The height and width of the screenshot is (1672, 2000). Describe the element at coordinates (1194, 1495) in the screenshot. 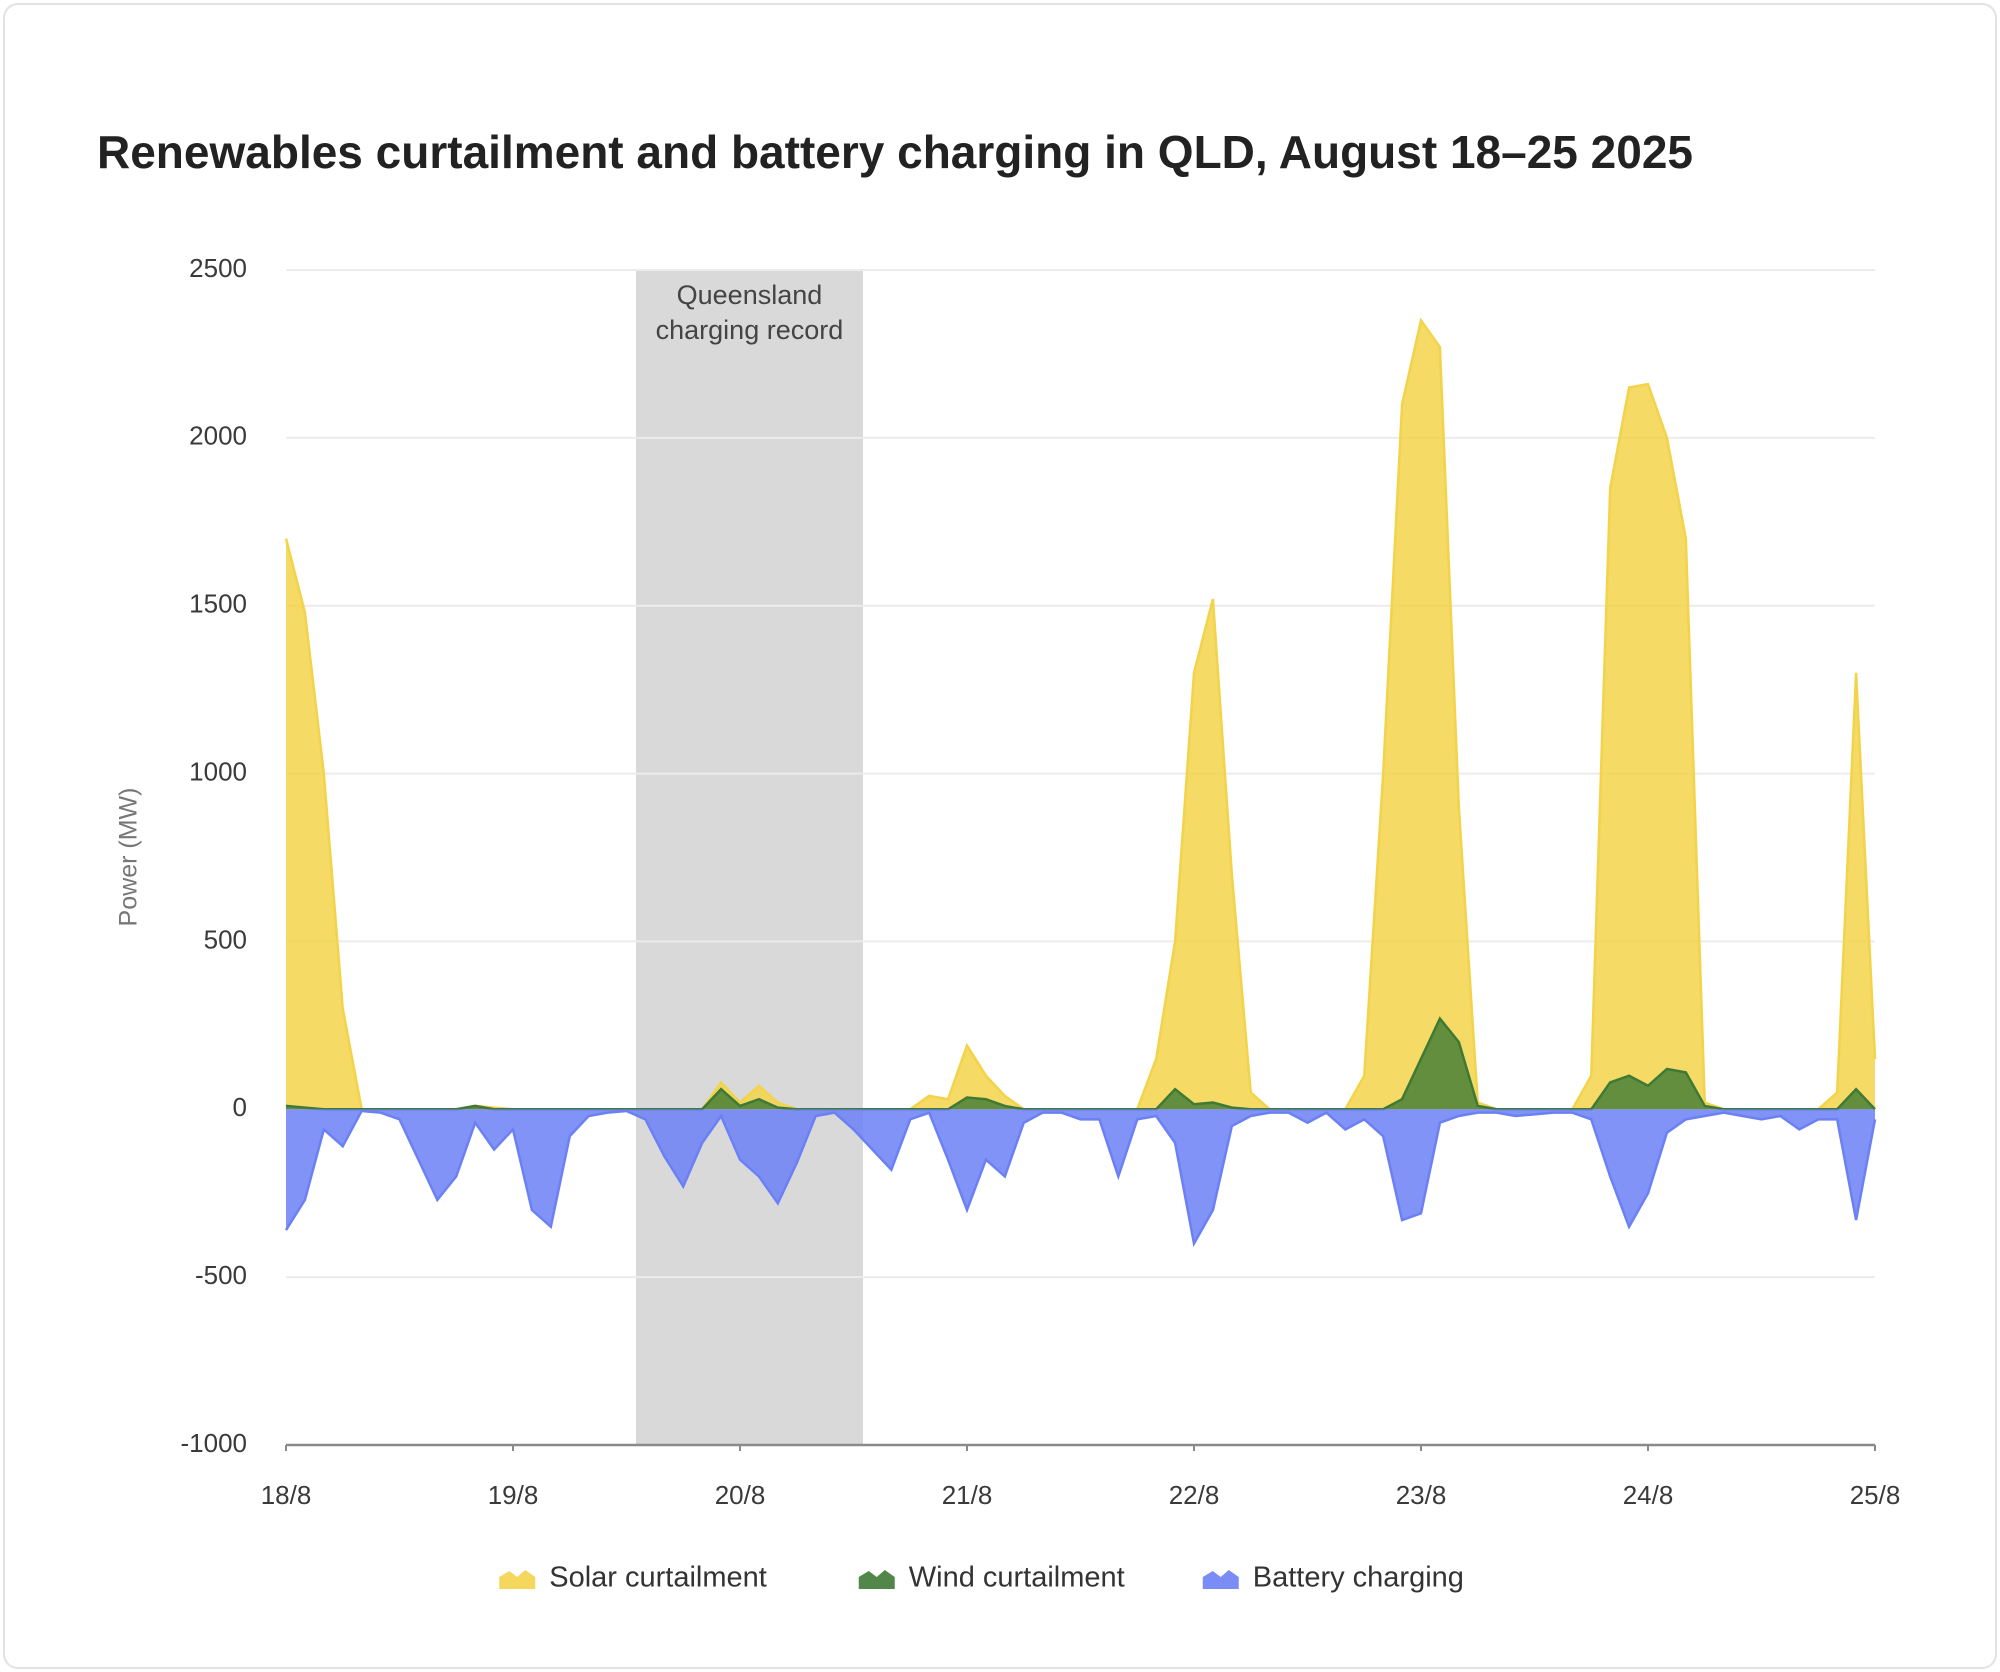

I see `x-tick-label: 22/8` at that location.